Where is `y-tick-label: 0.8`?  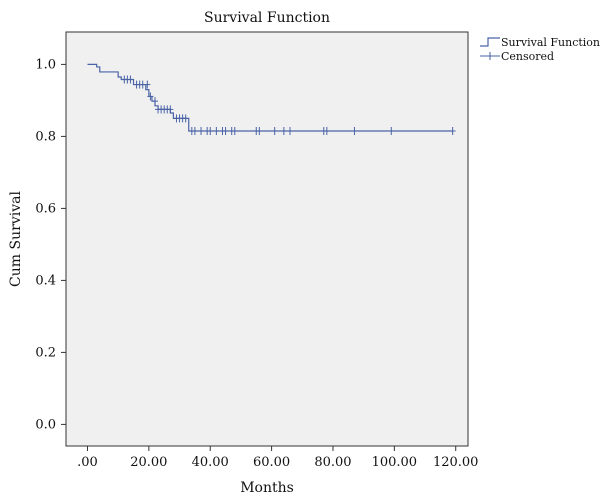
y-tick-label: 0.8 is located at coordinates (45, 136).